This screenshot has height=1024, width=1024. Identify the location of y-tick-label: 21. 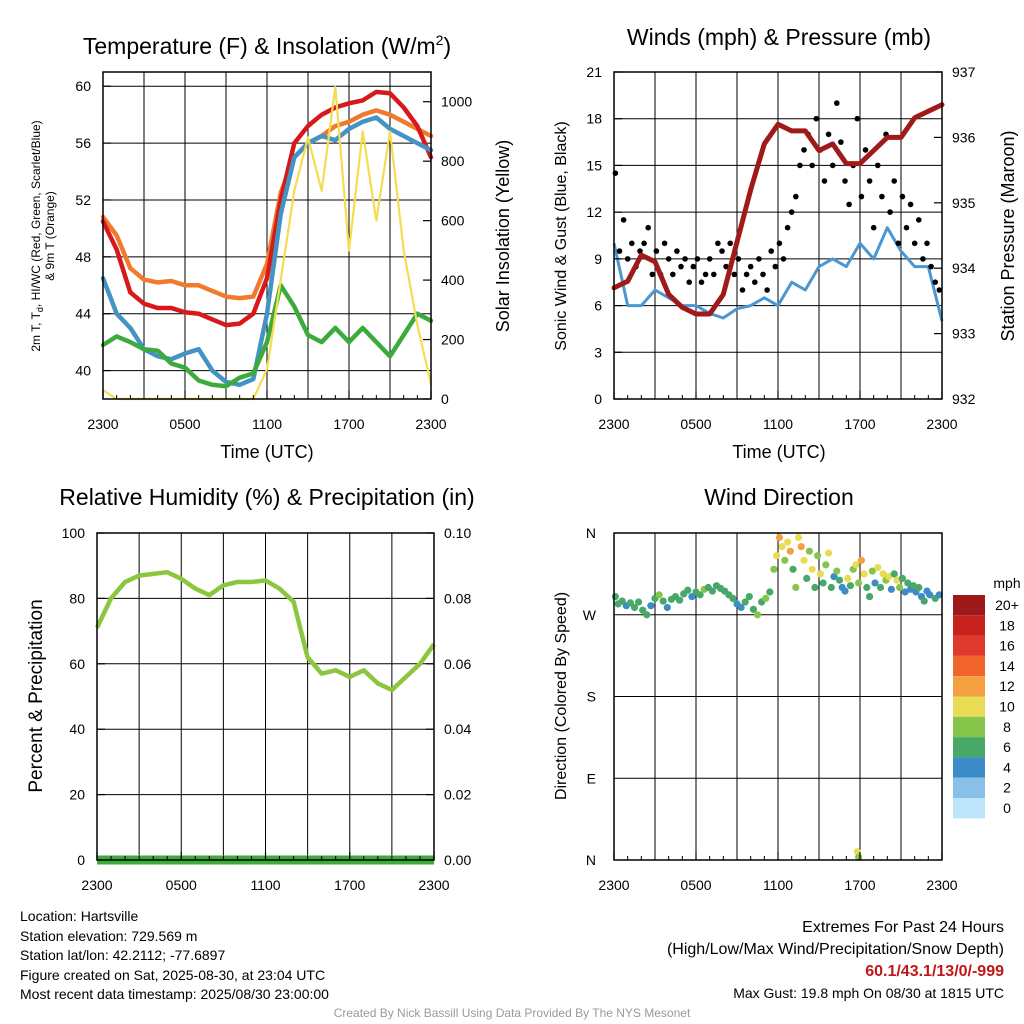
(594, 72).